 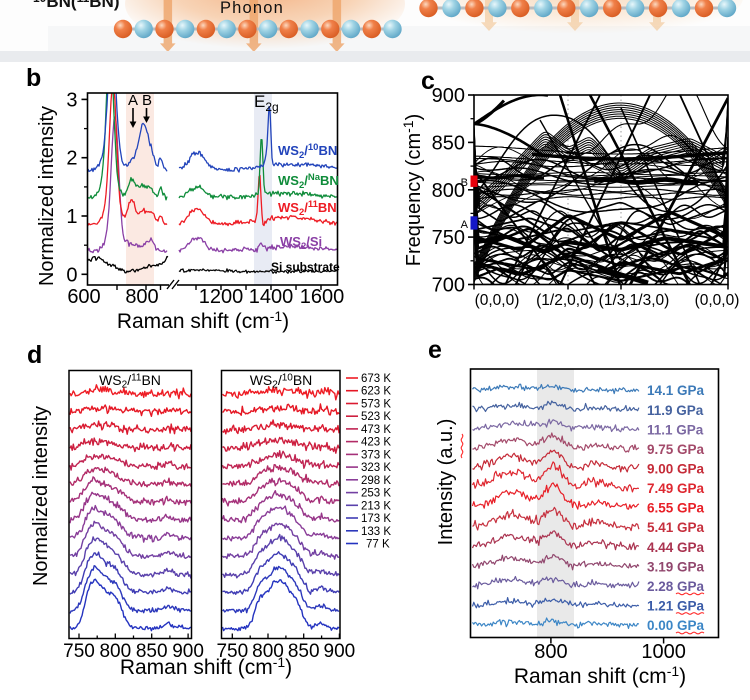 What do you see at coordinates (634, 300) in the screenshot?
I see `svg-text: (1/3,1/3,0)` at bounding box center [634, 300].